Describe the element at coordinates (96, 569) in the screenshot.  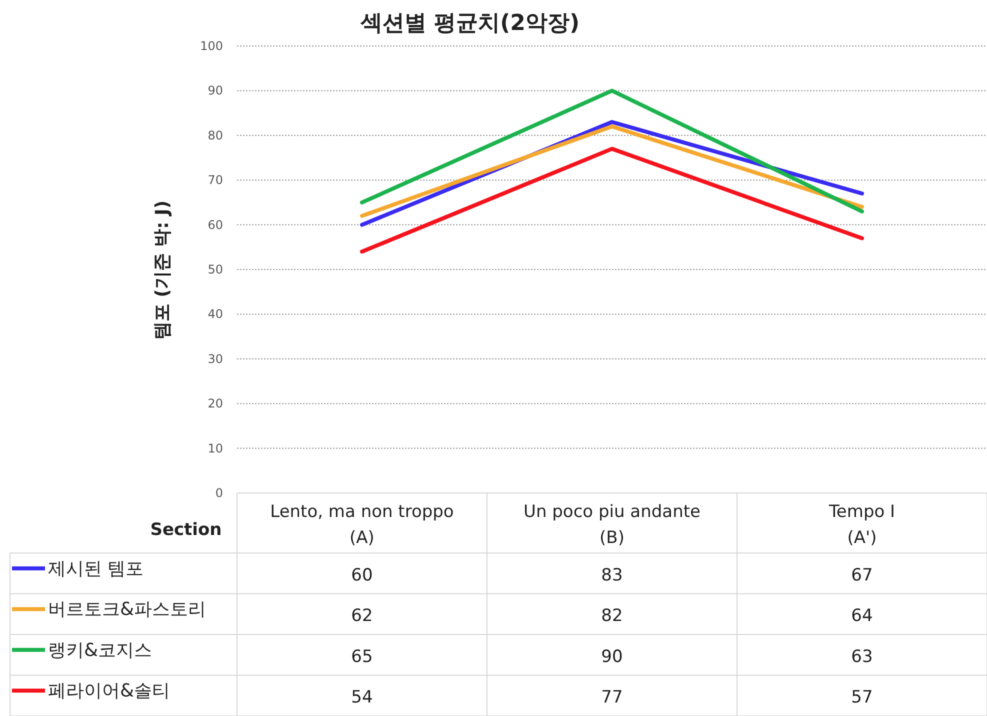
I see `legend-label: 제시된 템포` at that location.